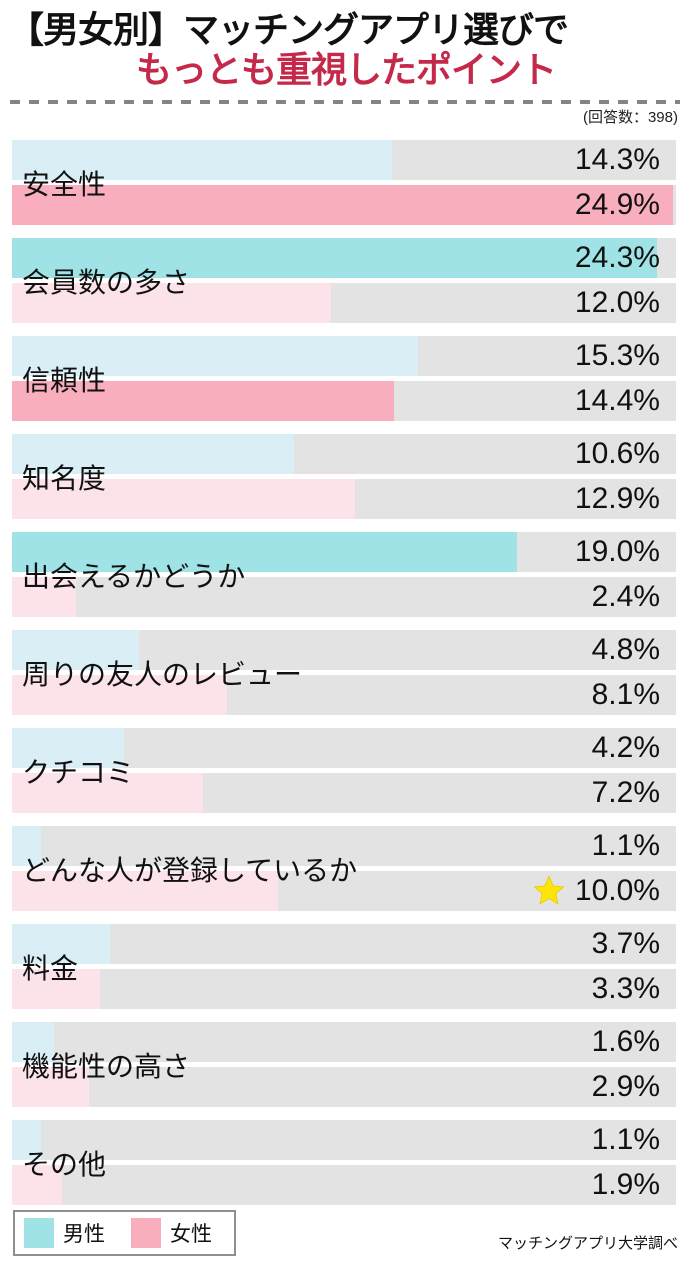 The width and height of the screenshot is (690, 1268). I want to click on bar-track-female: 2.4%, so click(344, 597).